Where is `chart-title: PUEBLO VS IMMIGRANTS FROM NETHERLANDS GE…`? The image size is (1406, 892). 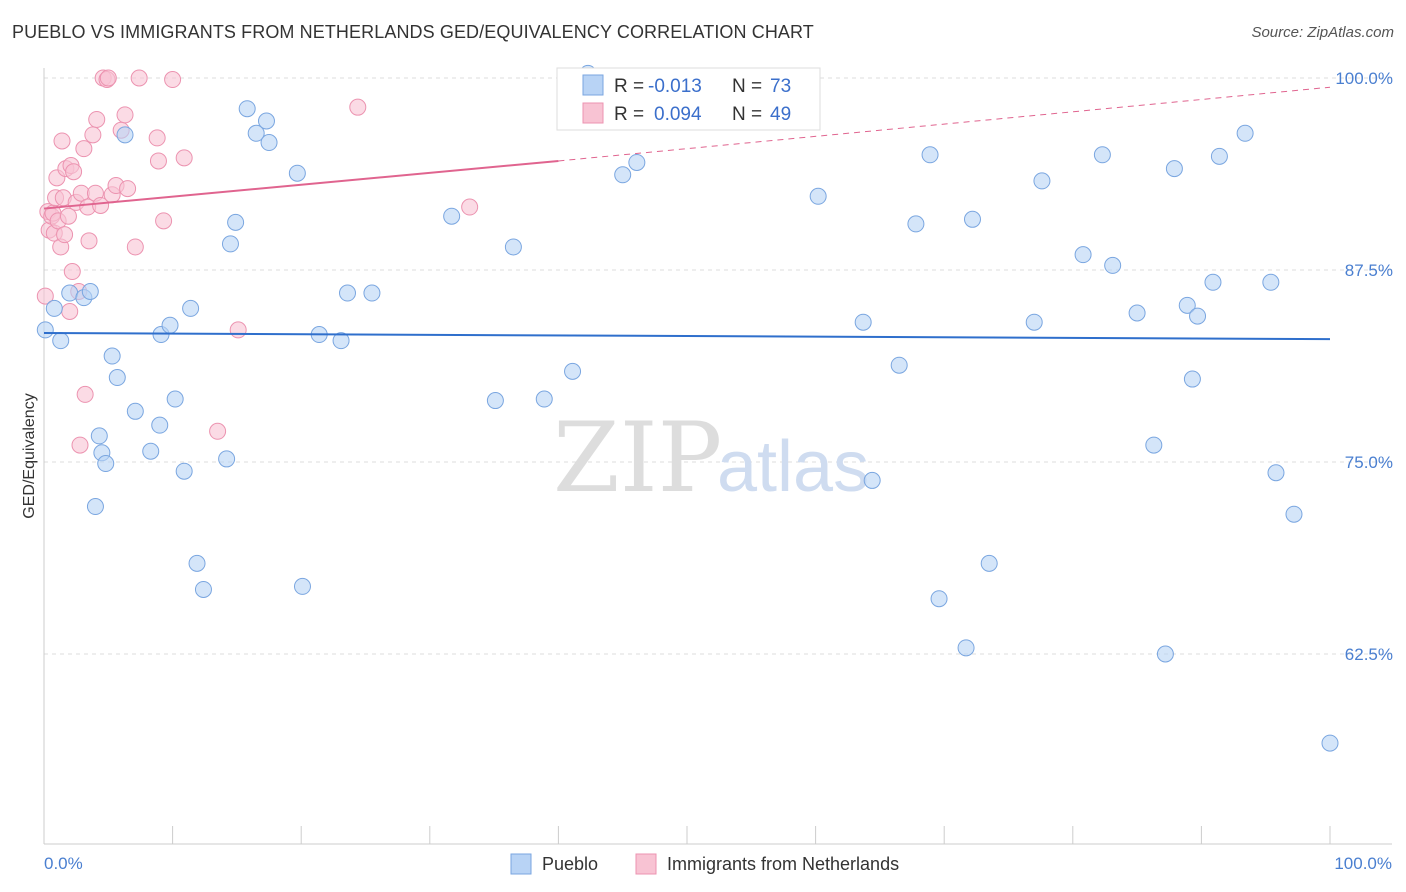
chart-title: PUEBLO VS IMMIGRANTS FROM NETHERLANDS GE… is located at coordinates (413, 32).